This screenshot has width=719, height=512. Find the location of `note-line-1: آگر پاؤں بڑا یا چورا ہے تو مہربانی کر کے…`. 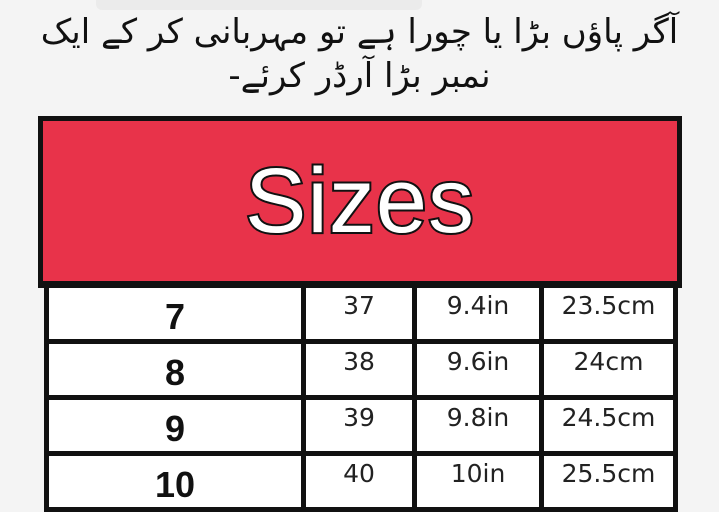

note-line-1: آگر پاؤں بڑا یا چورا ہے تو مہربانی کر کے… is located at coordinates (359, 32).